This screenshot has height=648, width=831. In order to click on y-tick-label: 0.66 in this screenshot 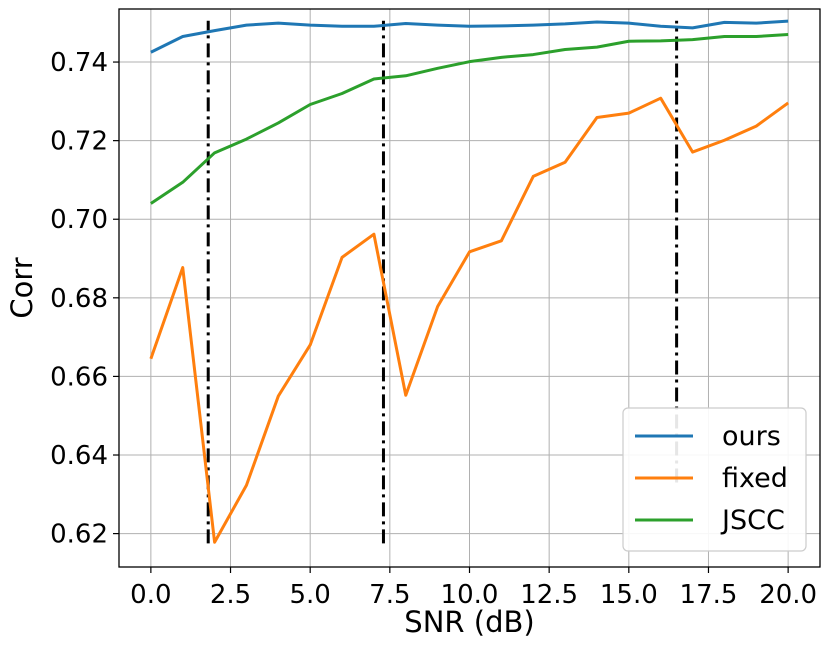, I will do `click(79, 377)`.